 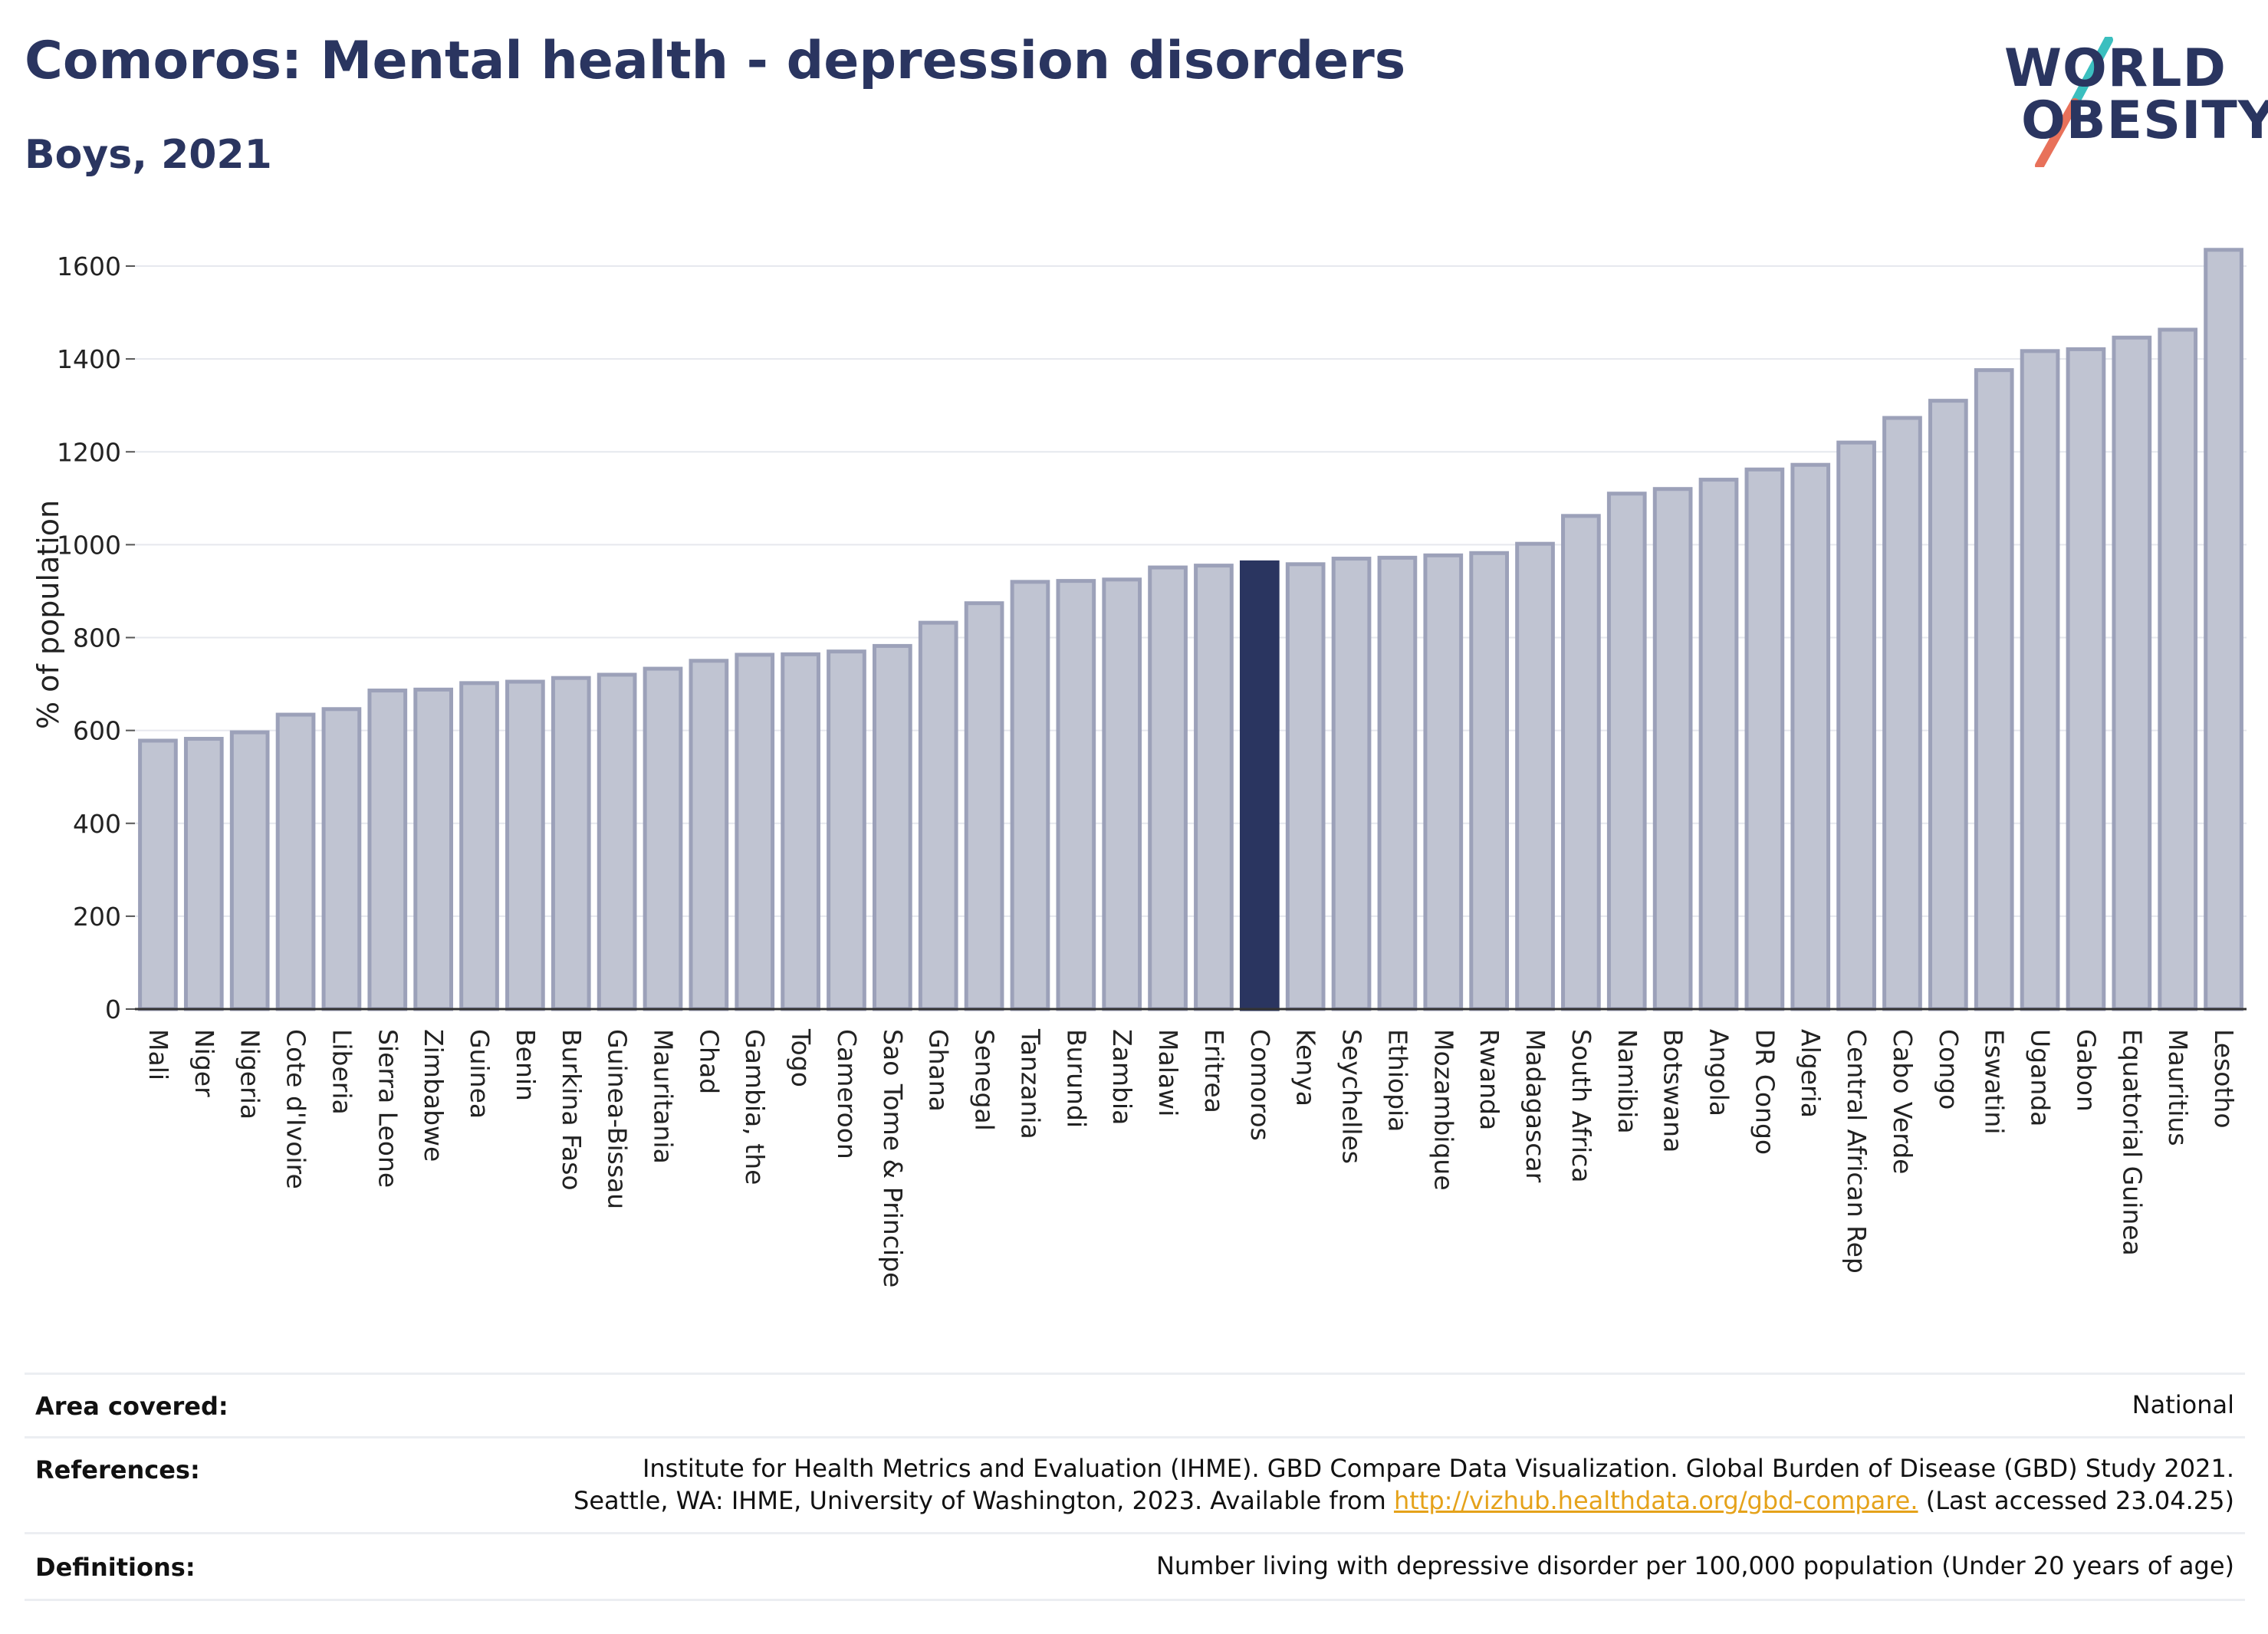 What do you see at coordinates (1903, 1102) in the screenshot?
I see `x-tick-label: Cabo Verde` at bounding box center [1903, 1102].